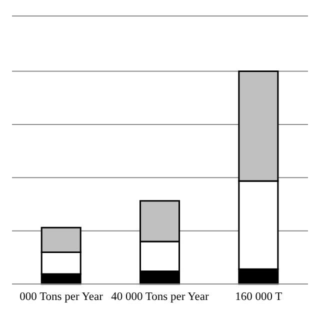 The image size is (320, 320). What do you see at coordinates (160, 297) in the screenshot?
I see `x-tick-label: 40 000 Tons per Year` at bounding box center [160, 297].